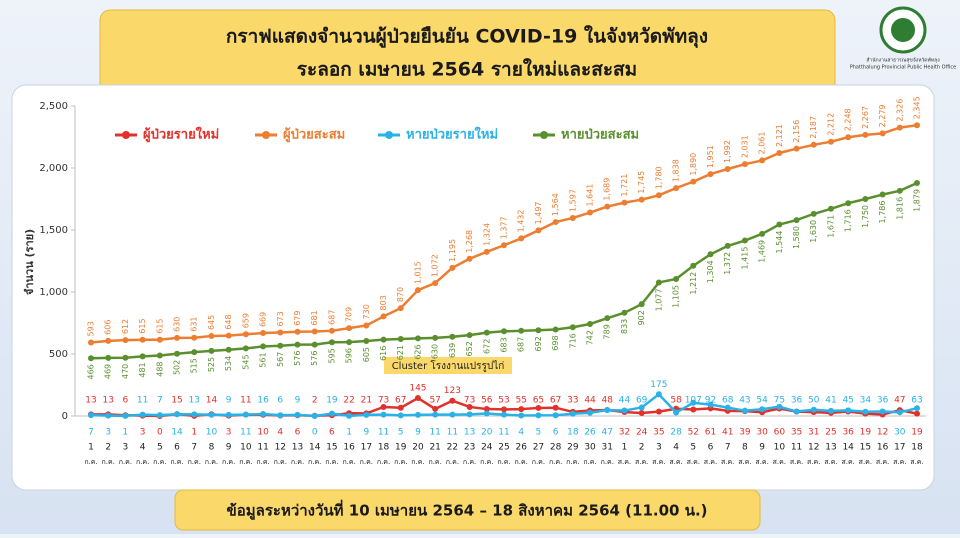 This screenshot has height=538, width=960. Describe the element at coordinates (503, 448) in the screenshot. I see `x-tick-label: 25` at that location.